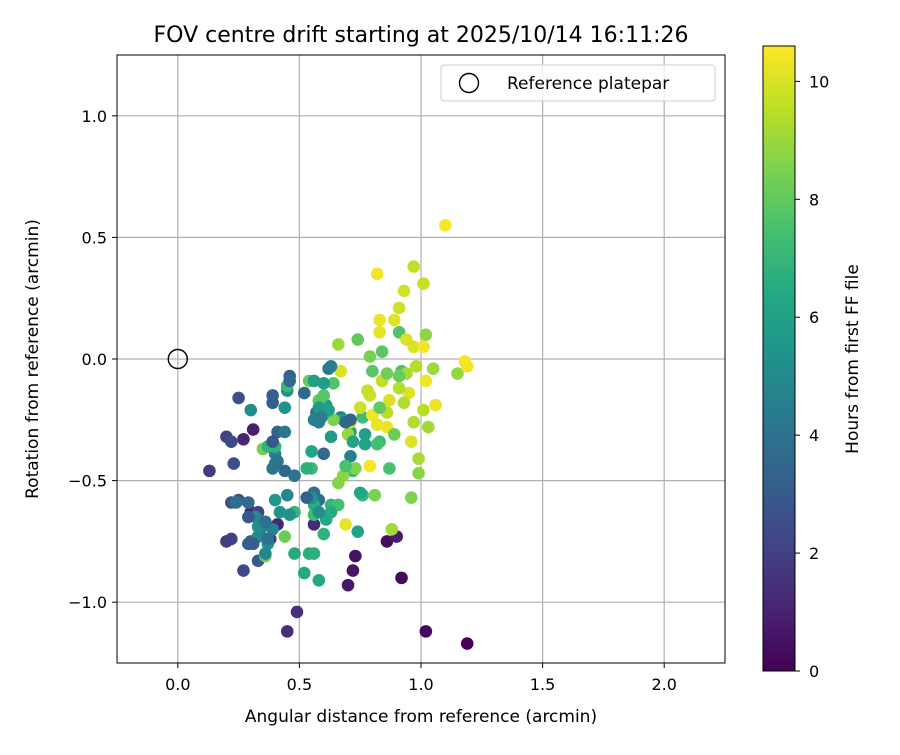  I want to click on x-tick-label: 0.0, so click(177, 684).